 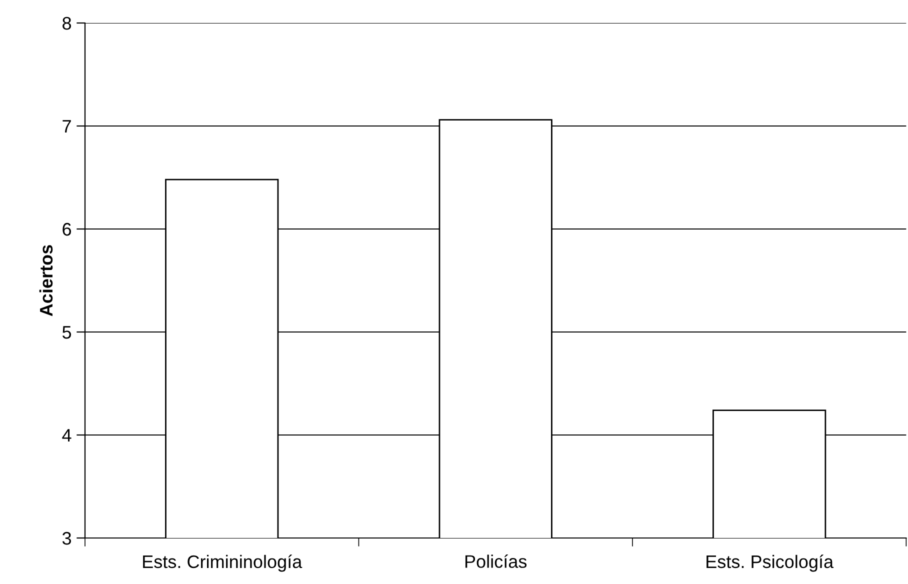 I want to click on y-tick-label: 6, so click(x=67, y=229).